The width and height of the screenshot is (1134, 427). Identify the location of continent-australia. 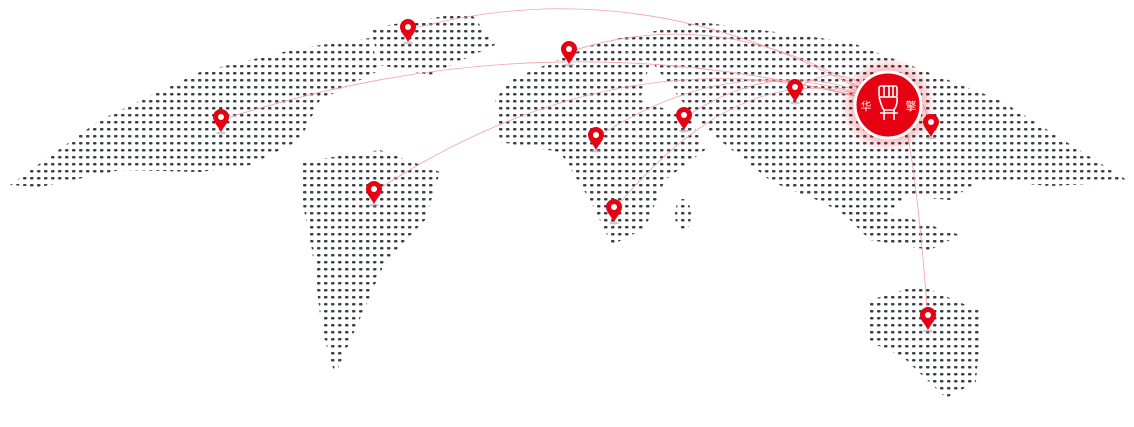
(926, 341).